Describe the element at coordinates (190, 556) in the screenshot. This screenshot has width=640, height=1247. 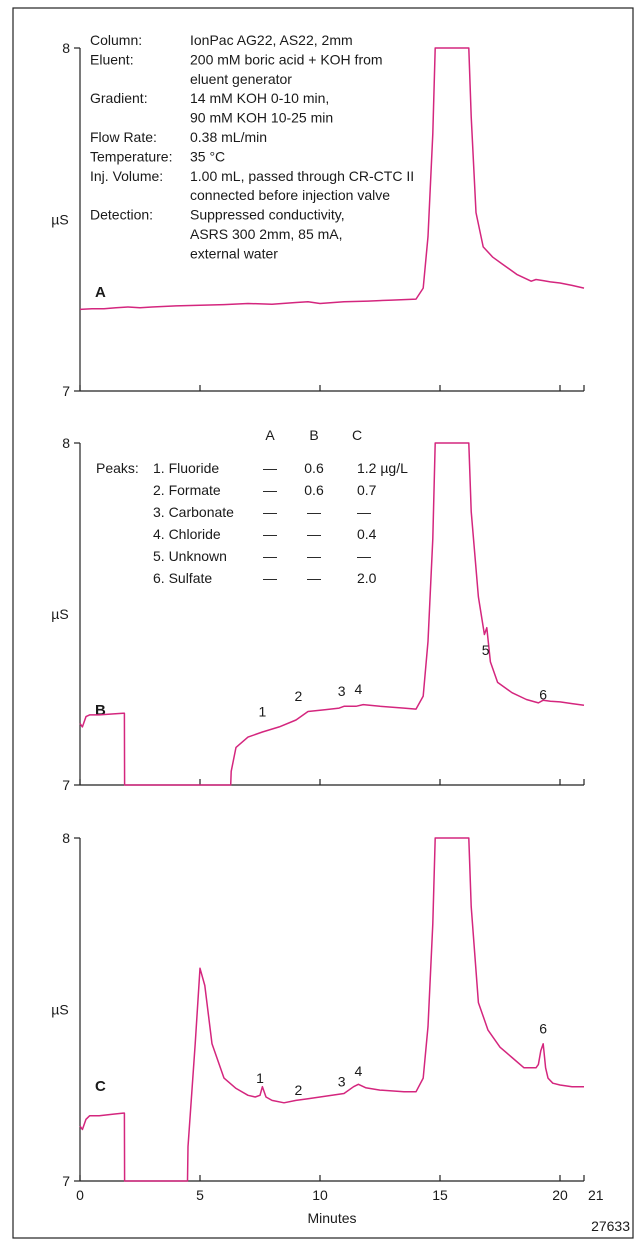
I see `table-analyte: 5. Unknown` at that location.